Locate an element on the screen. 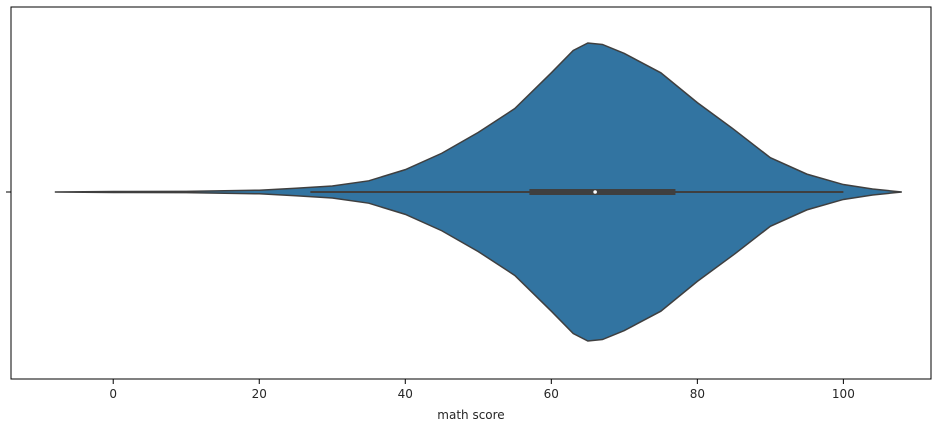  x-tick-label: 20 is located at coordinates (259, 394).